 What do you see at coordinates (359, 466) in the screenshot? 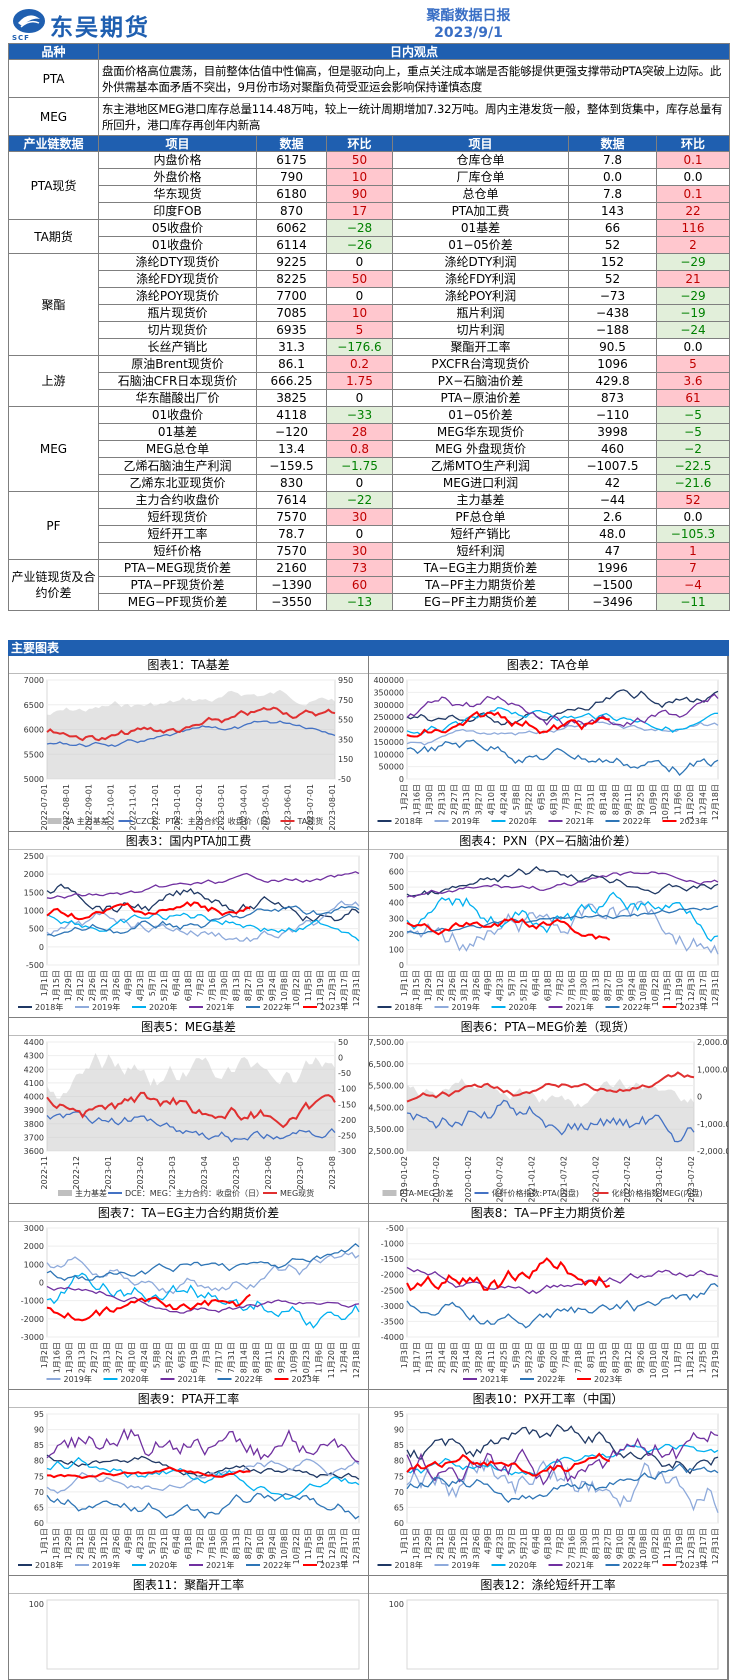
I see `change-value: −1.75` at bounding box center [359, 466].